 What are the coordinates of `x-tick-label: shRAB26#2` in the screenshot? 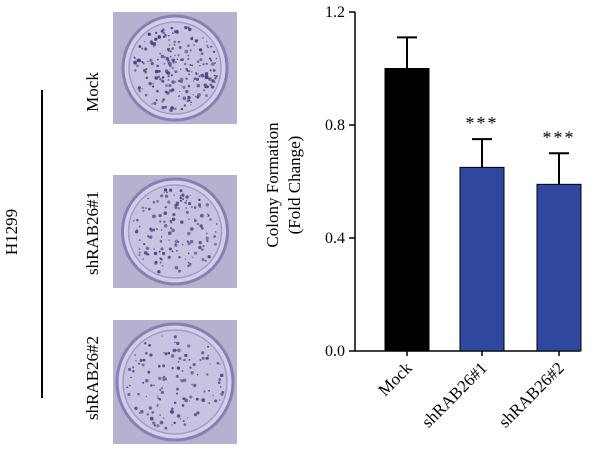 It's located at (531, 394).